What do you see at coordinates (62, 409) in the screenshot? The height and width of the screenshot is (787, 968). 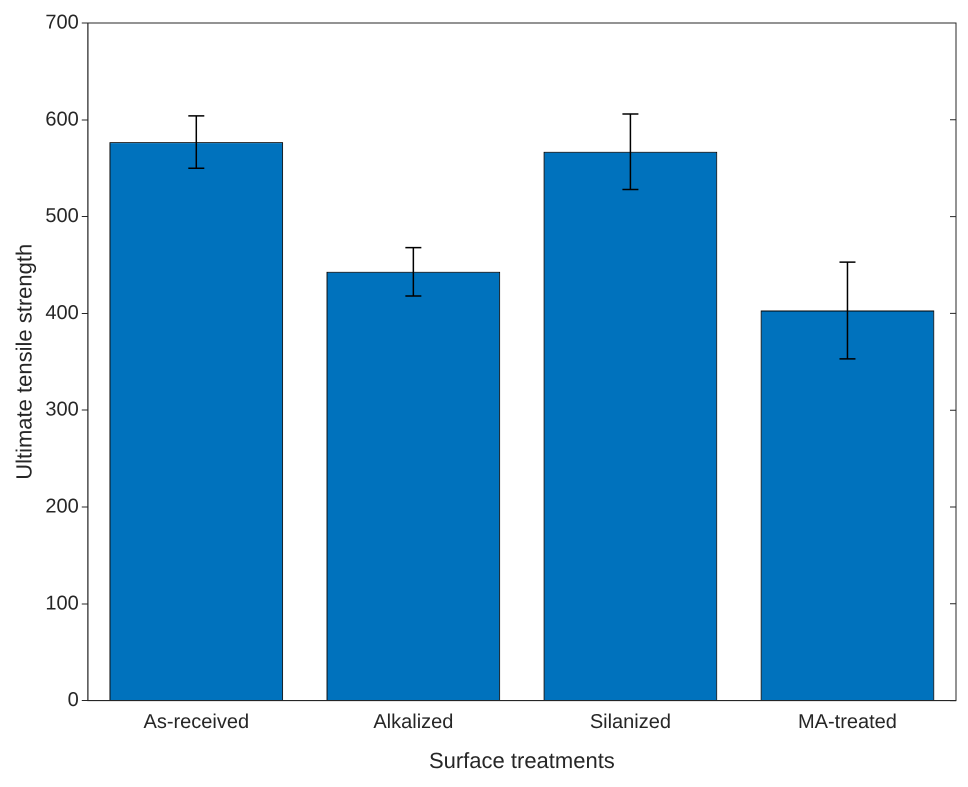 I see `y-tick-label: 300` at bounding box center [62, 409].